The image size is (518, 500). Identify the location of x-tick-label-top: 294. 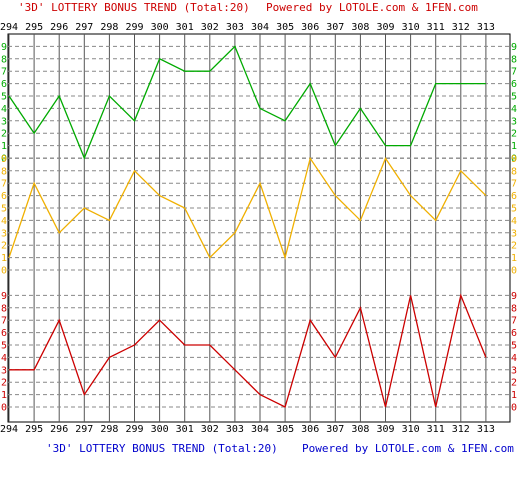
(9, 27).